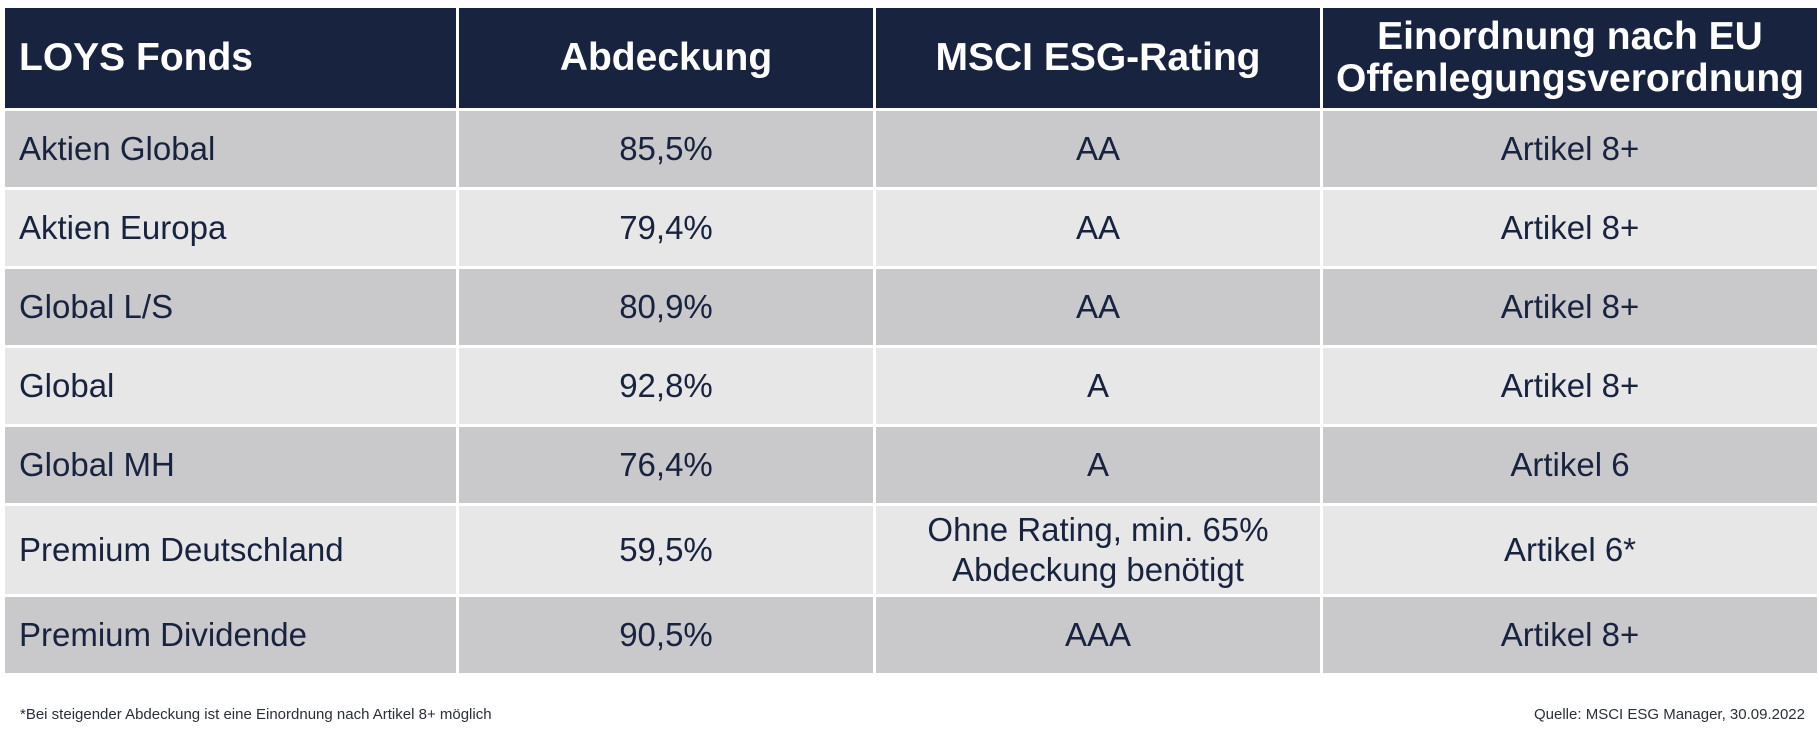 The width and height of the screenshot is (1819, 731). I want to click on fund-cell: Global, so click(230, 386).